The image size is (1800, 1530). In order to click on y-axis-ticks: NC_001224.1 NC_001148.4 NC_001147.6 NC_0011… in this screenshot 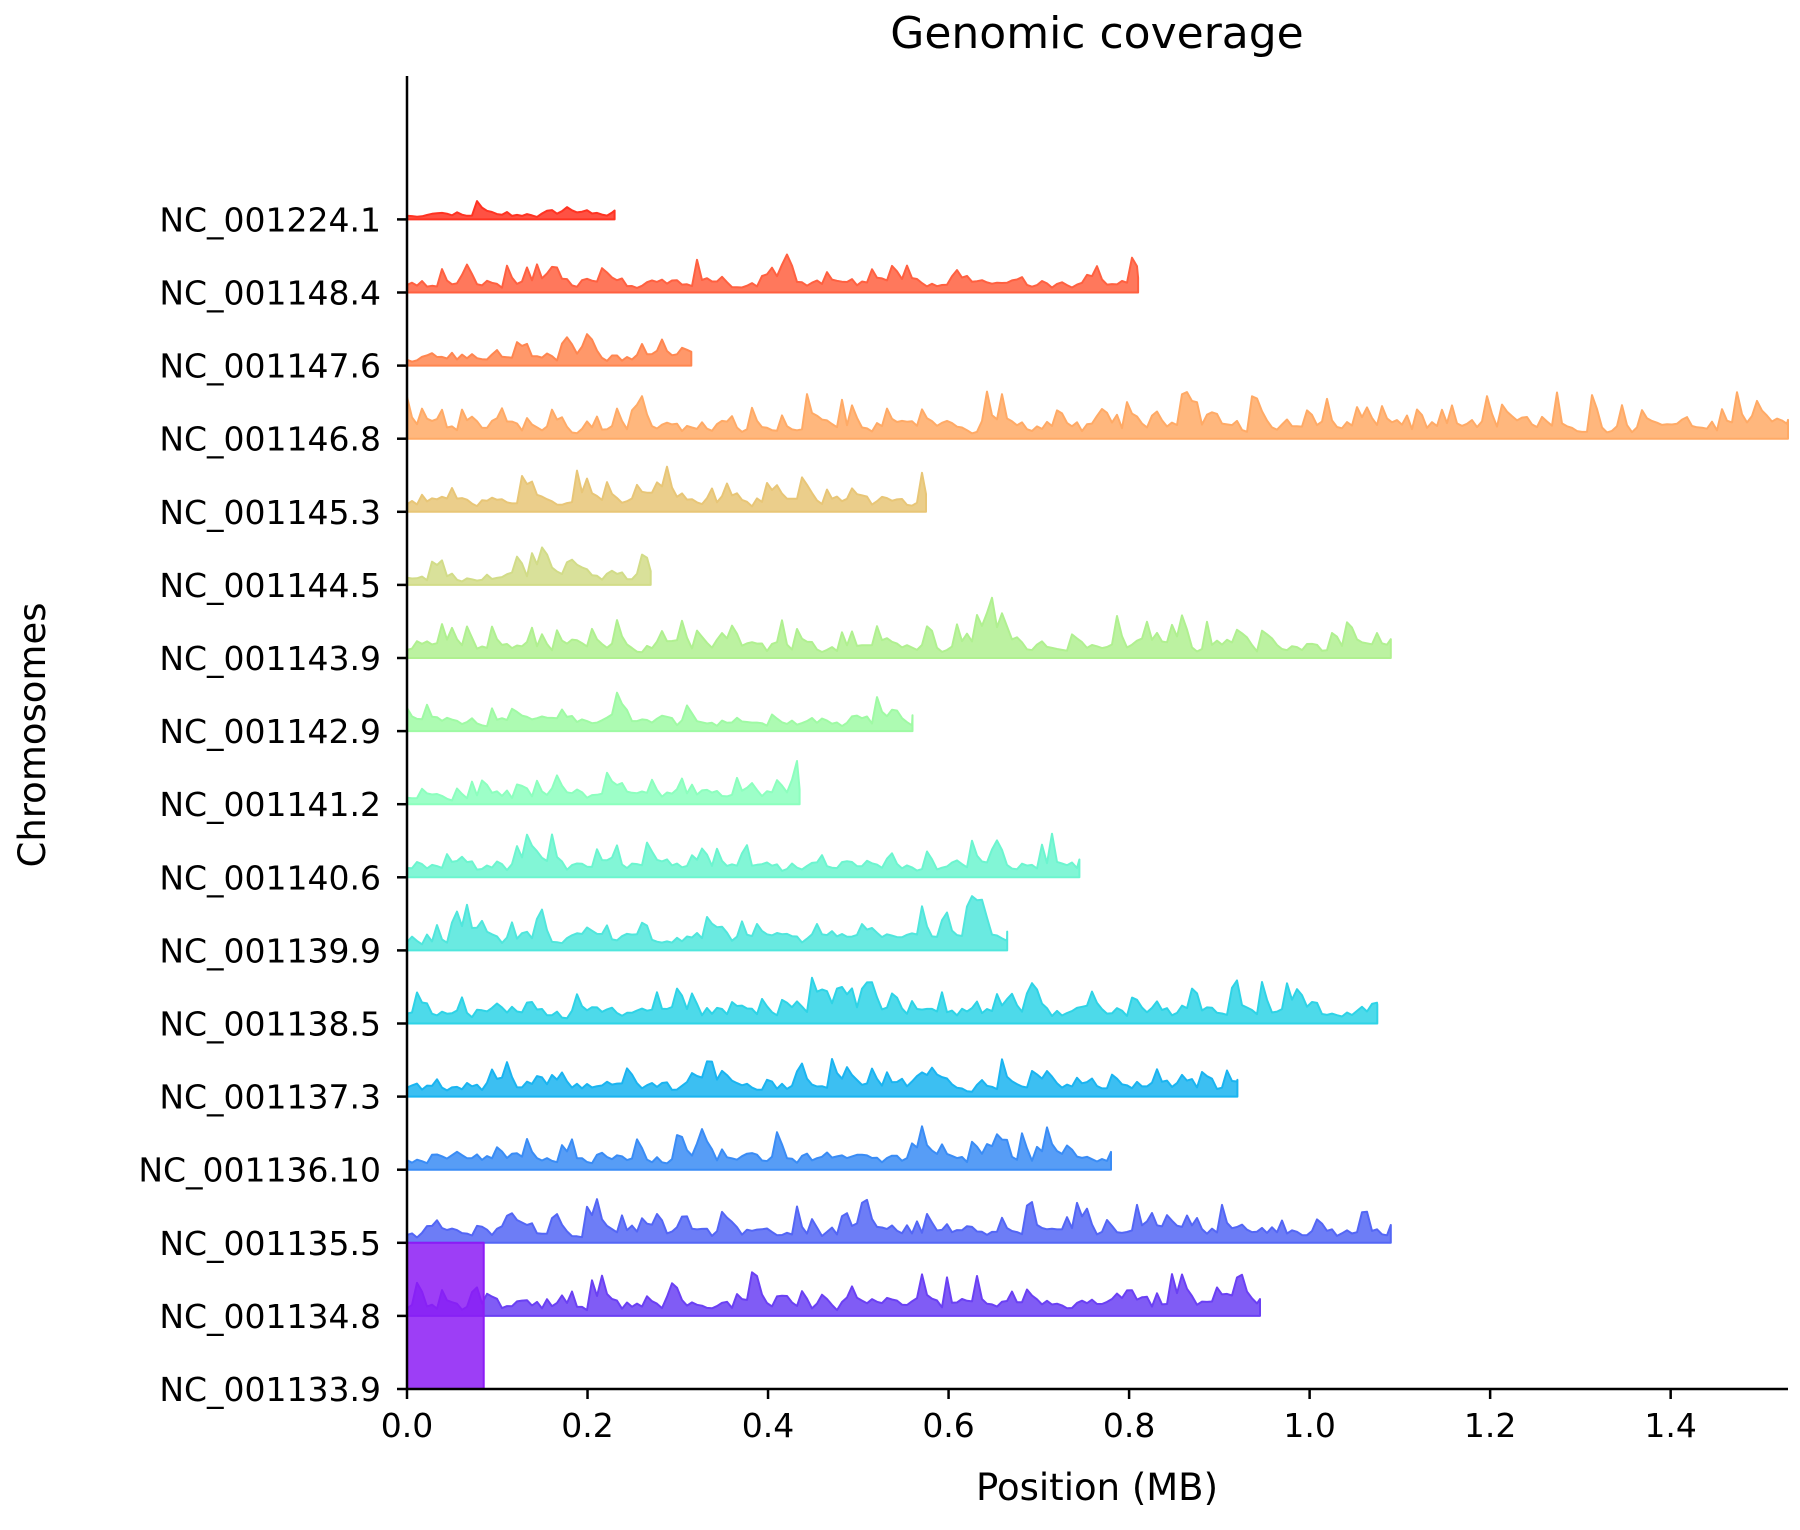, I will do `click(272, 804)`.